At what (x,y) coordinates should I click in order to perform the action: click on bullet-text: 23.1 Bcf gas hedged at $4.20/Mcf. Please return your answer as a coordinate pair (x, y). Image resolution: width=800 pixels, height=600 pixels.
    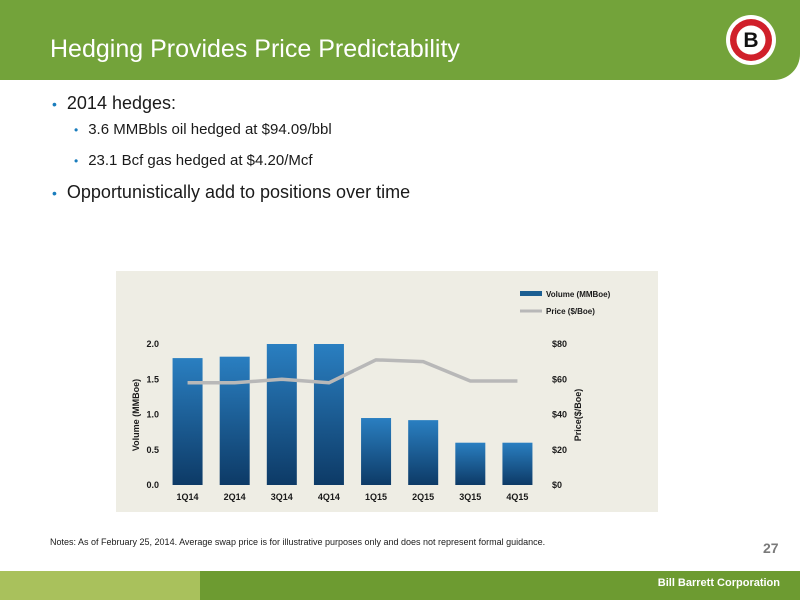
    Looking at the image, I should click on (200, 160).